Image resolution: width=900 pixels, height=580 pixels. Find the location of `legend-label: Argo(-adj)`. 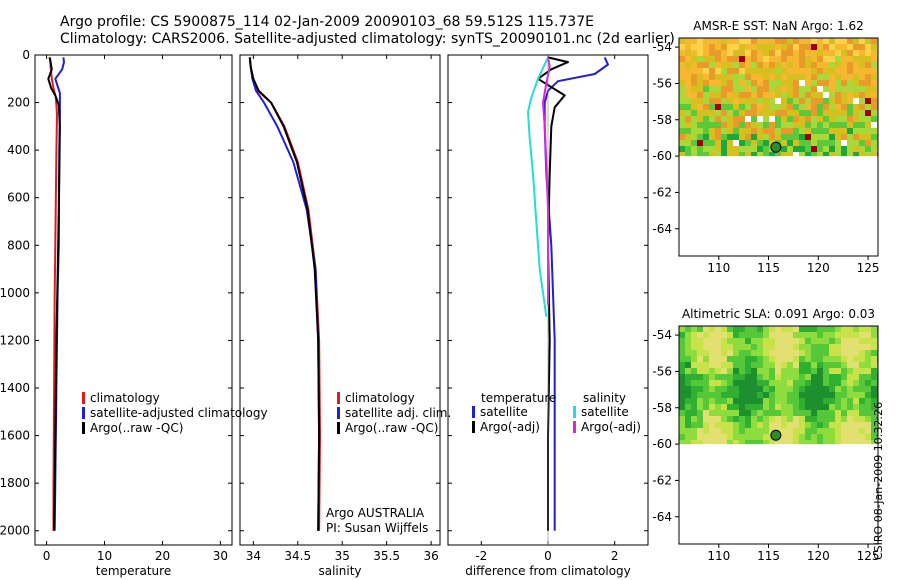

legend-label: Argo(-adj) is located at coordinates (510, 427).